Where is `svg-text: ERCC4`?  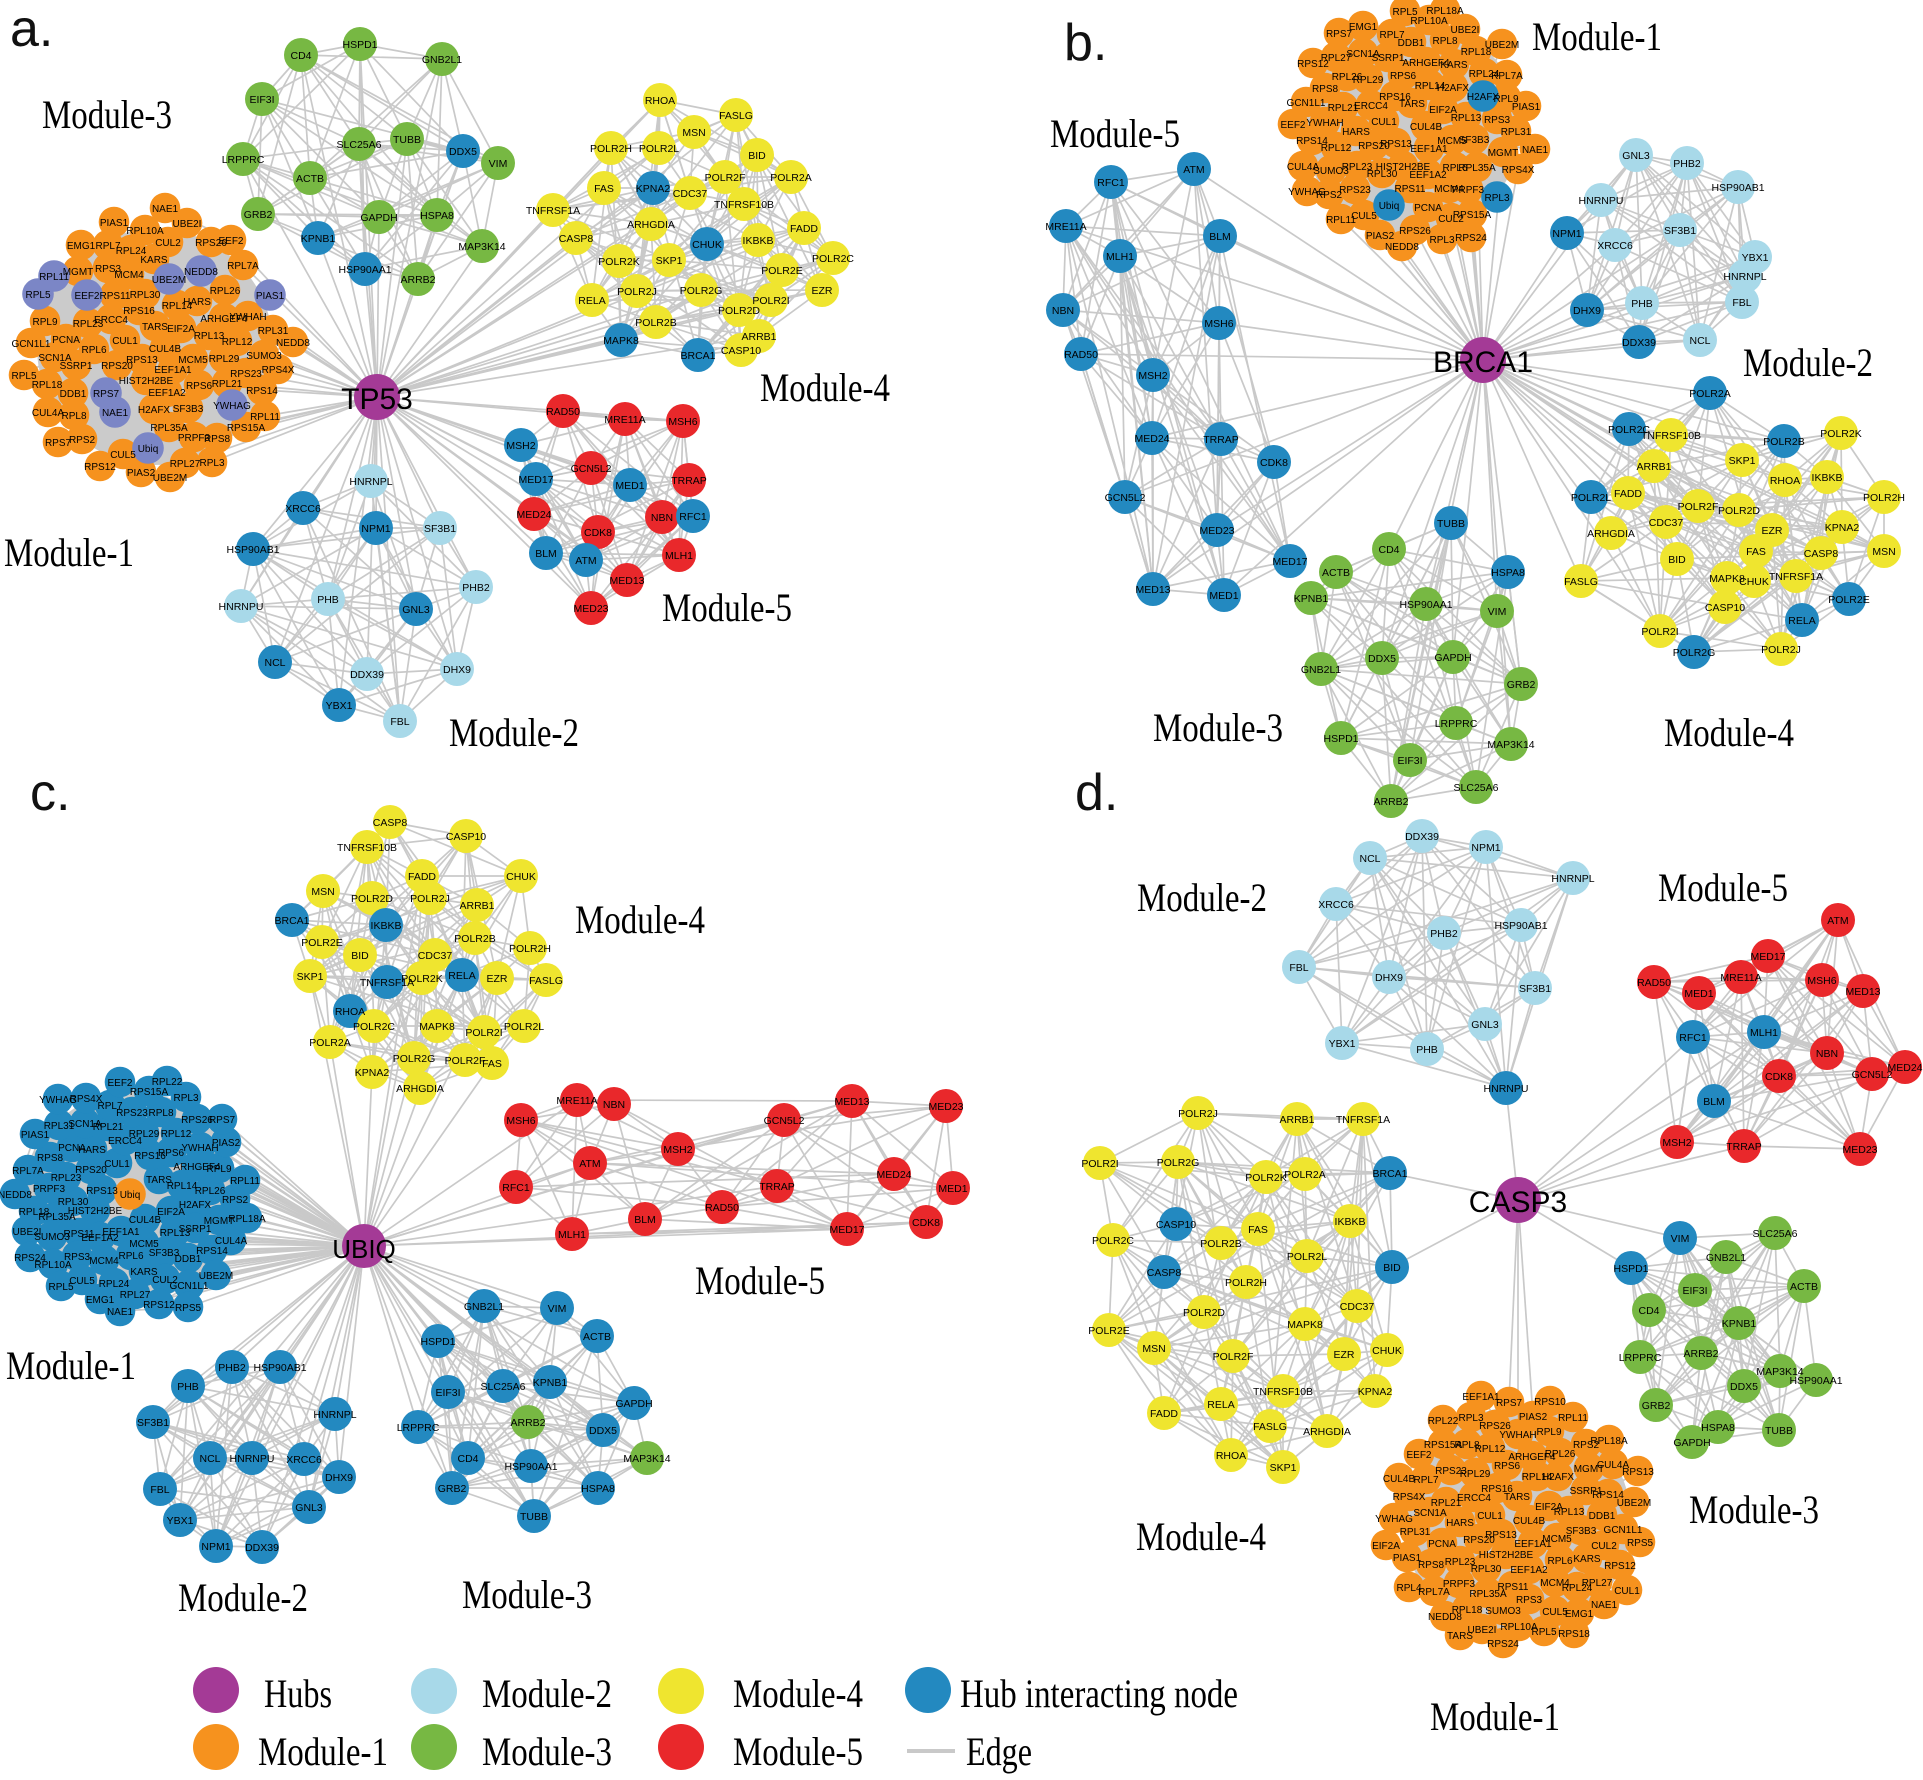
svg-text: ERCC4 is located at coordinates (125, 1141).